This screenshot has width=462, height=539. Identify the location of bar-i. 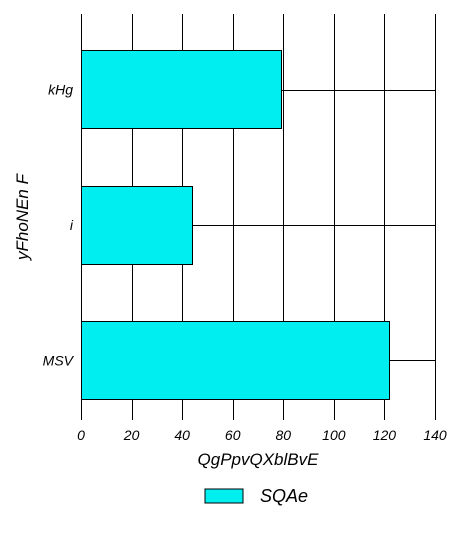
(137, 225).